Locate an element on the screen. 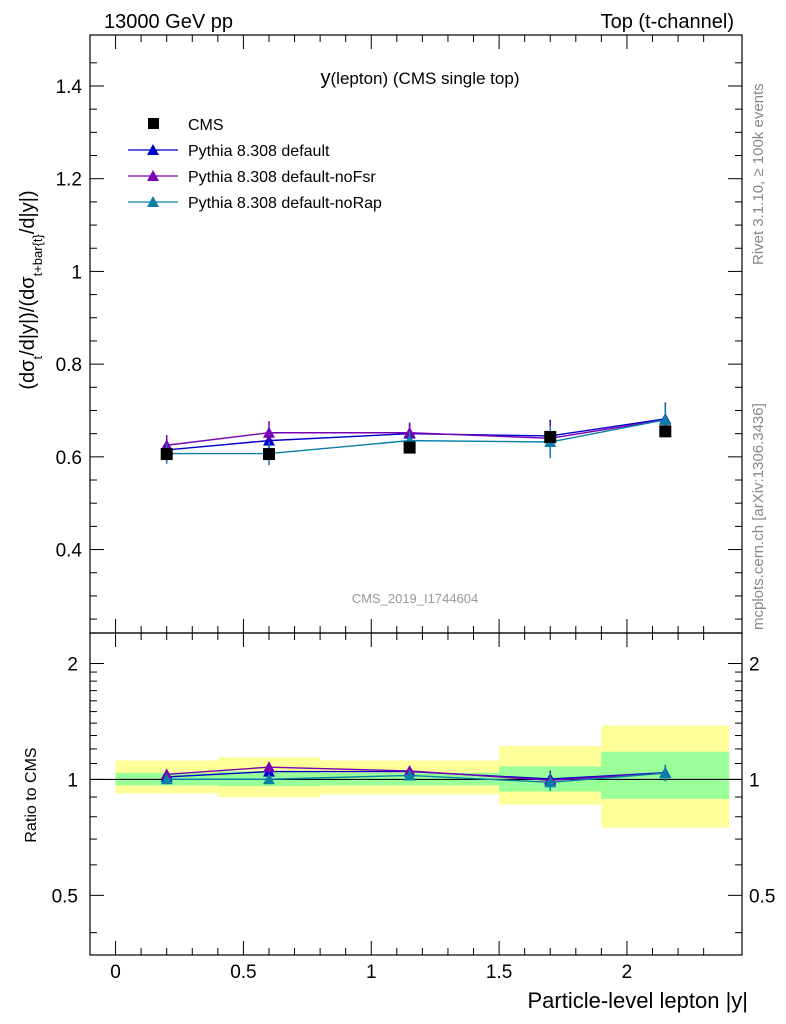  x-axis-label: Particle-level lepton |y| is located at coordinates (637, 1000).